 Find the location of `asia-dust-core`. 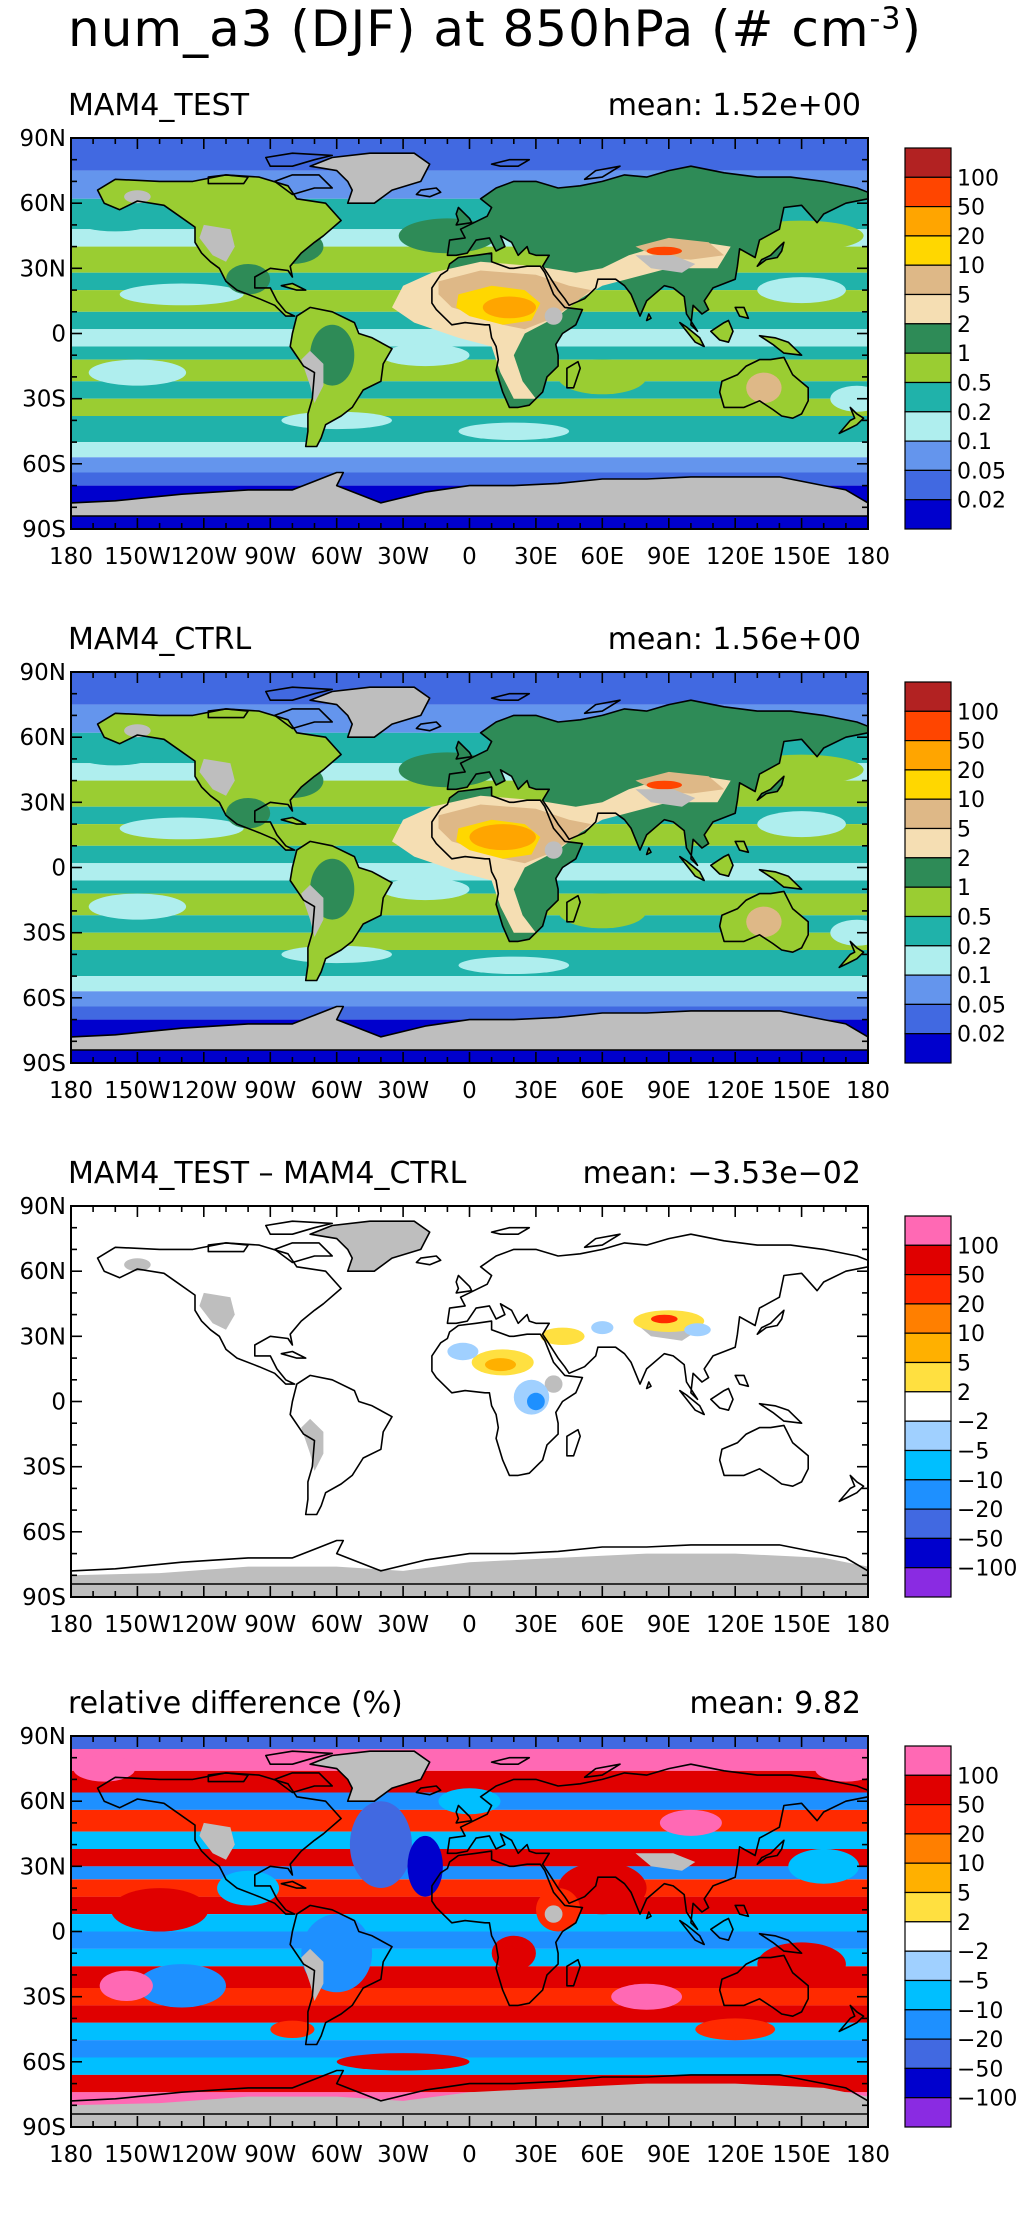

asia-dust-core is located at coordinates (664, 785).